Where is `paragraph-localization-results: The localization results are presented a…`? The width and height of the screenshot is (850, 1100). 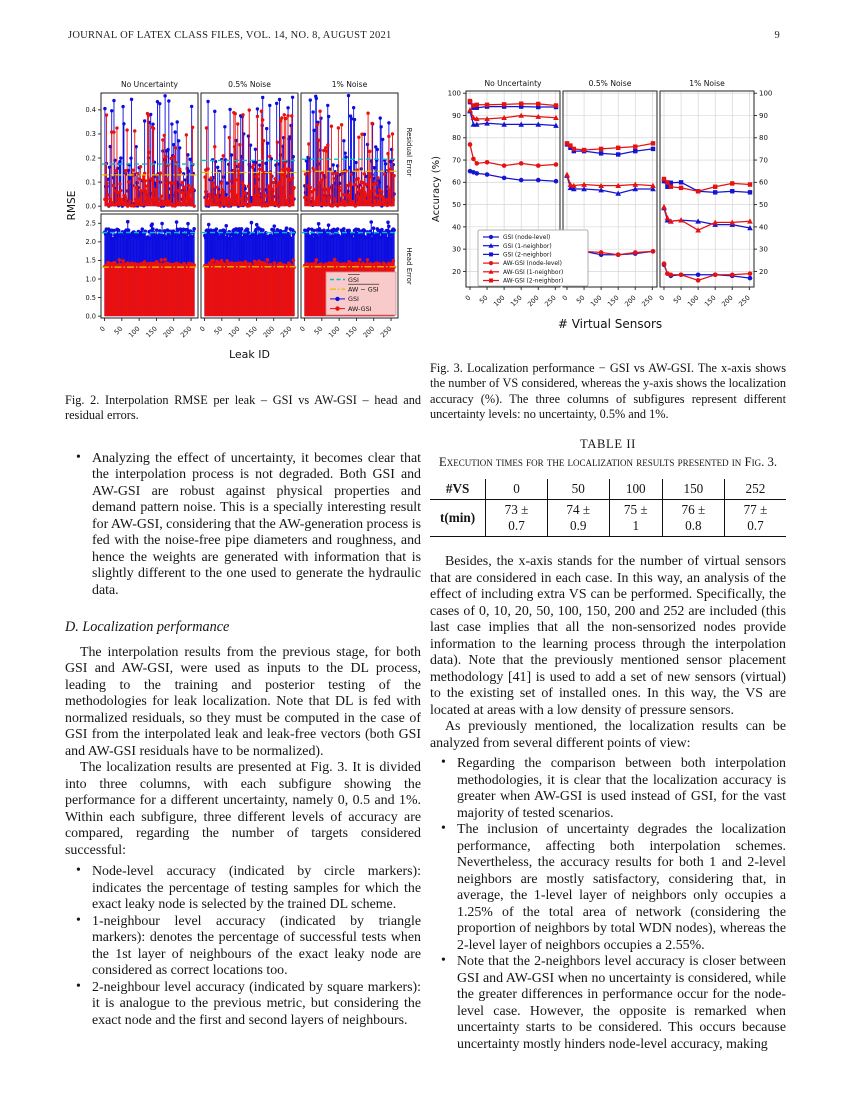
paragraph-localization-results: The localization results are presented a… is located at coordinates (243, 809).